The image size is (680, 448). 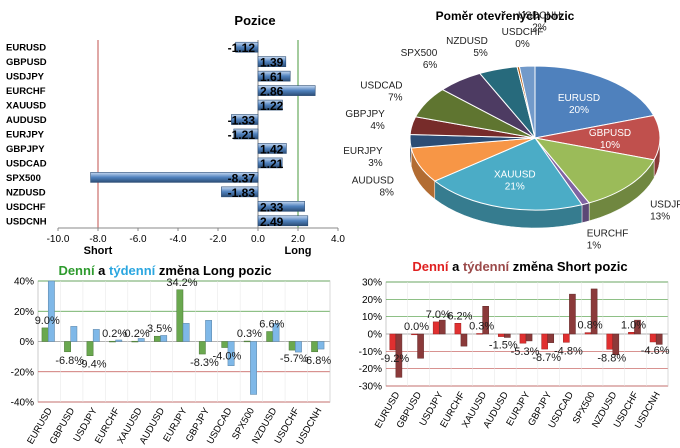 I want to click on pie-title: Poměr otevřených pozic, so click(x=505, y=16).